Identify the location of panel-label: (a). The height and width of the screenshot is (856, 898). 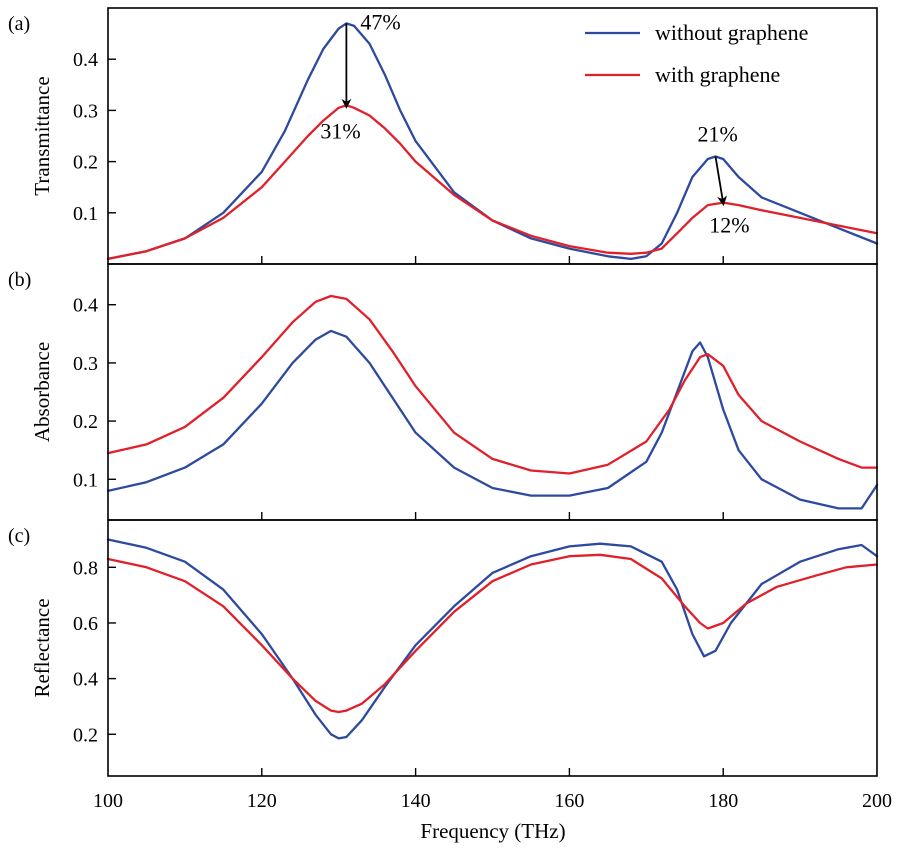
(19, 24).